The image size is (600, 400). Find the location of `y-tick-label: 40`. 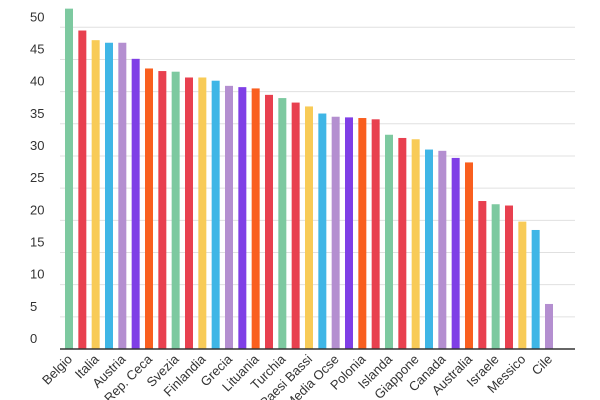

y-tick-label: 40 is located at coordinates (37, 81).